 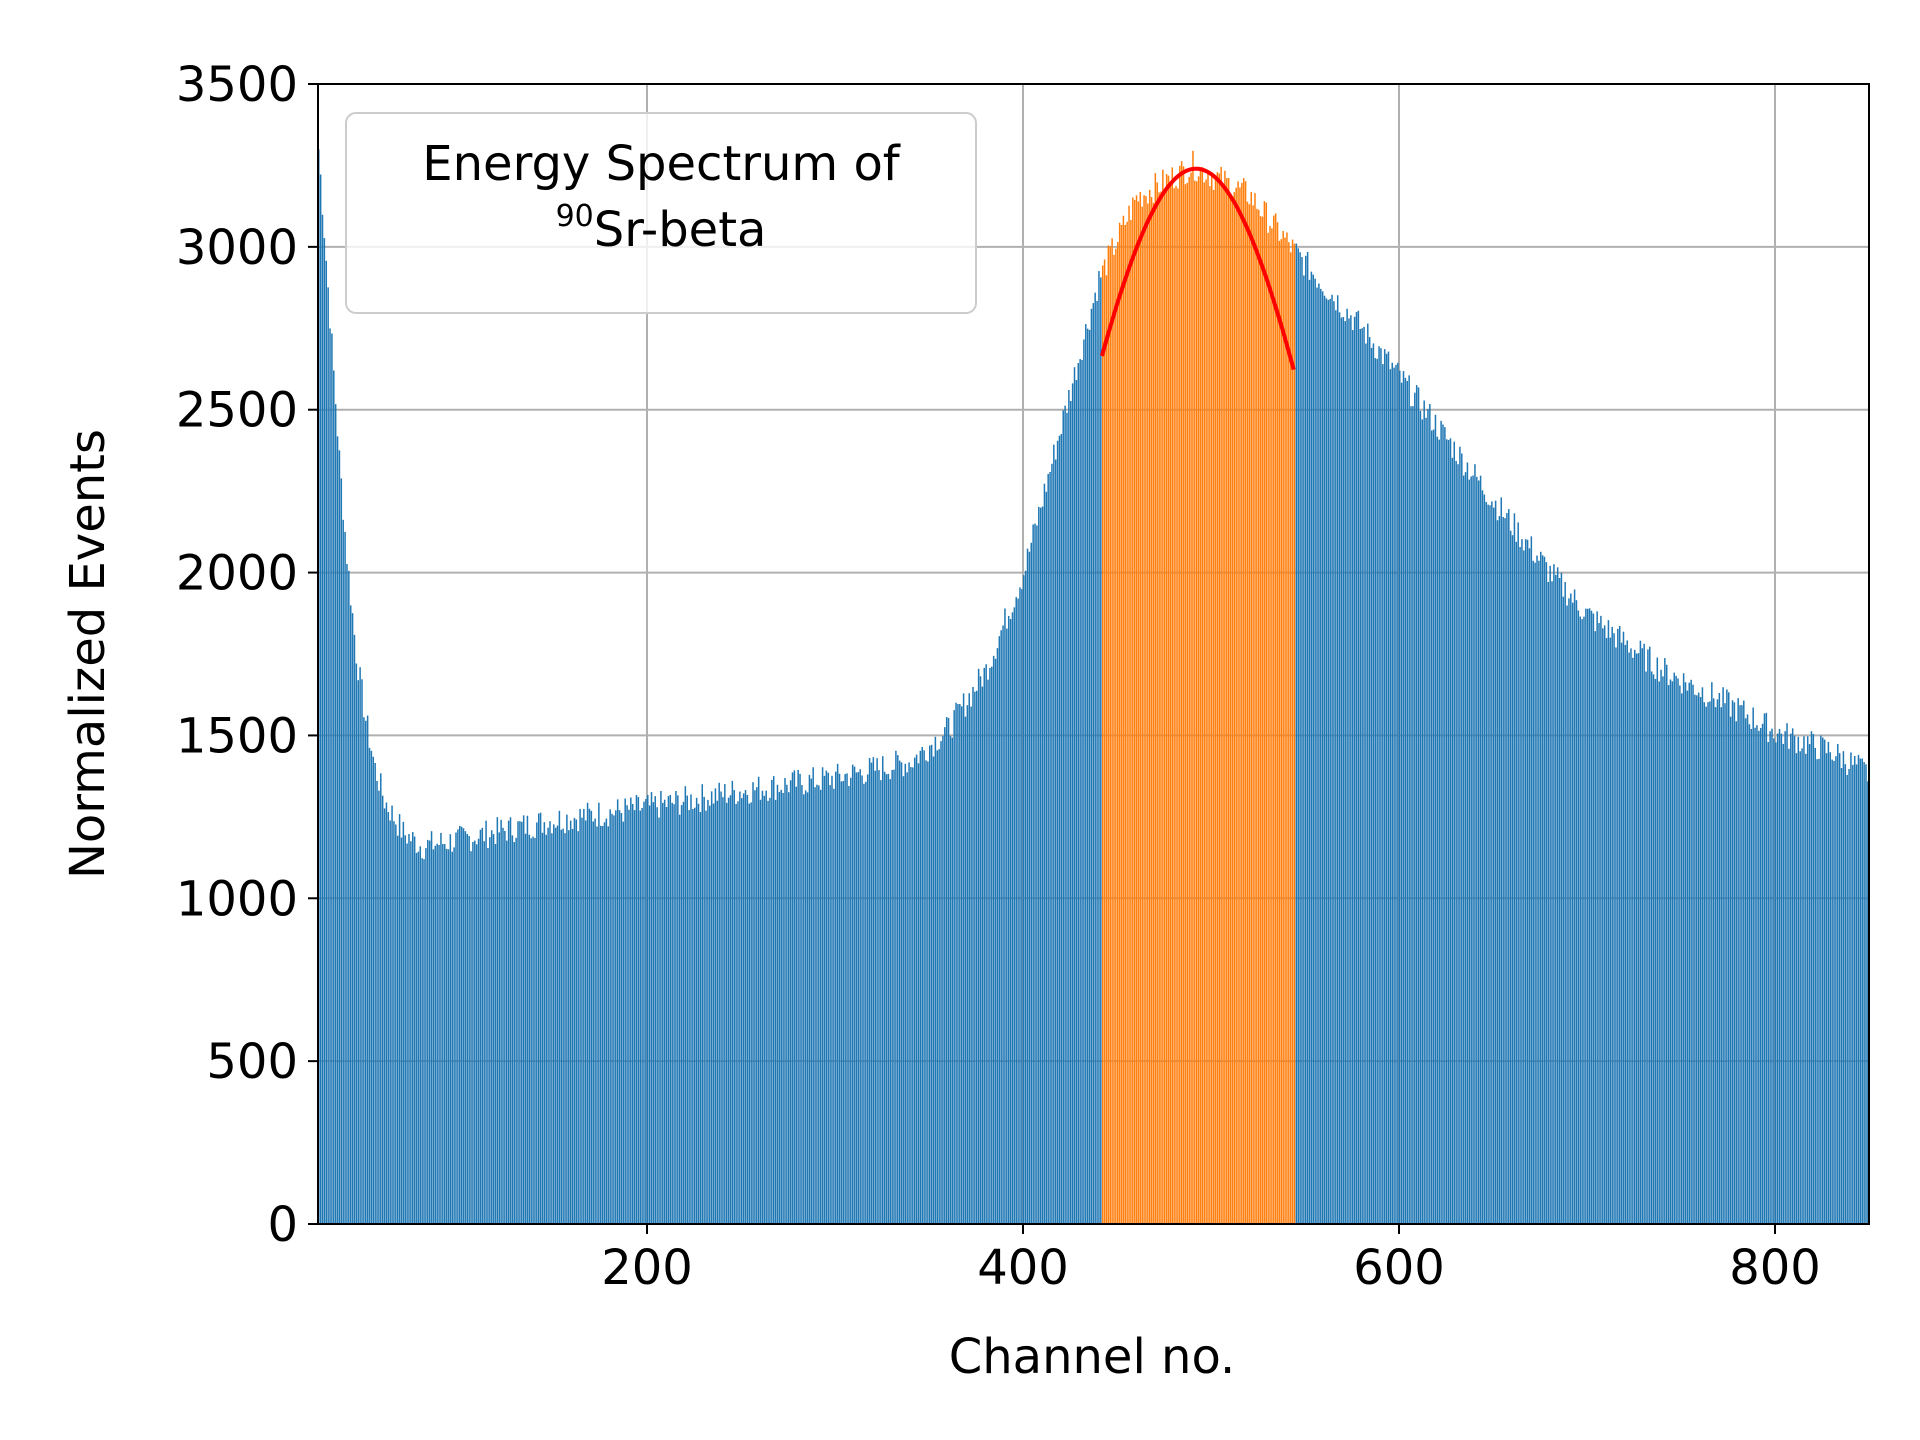 What do you see at coordinates (1092, 1357) in the screenshot?
I see `x-axis-label: Channel no.` at bounding box center [1092, 1357].